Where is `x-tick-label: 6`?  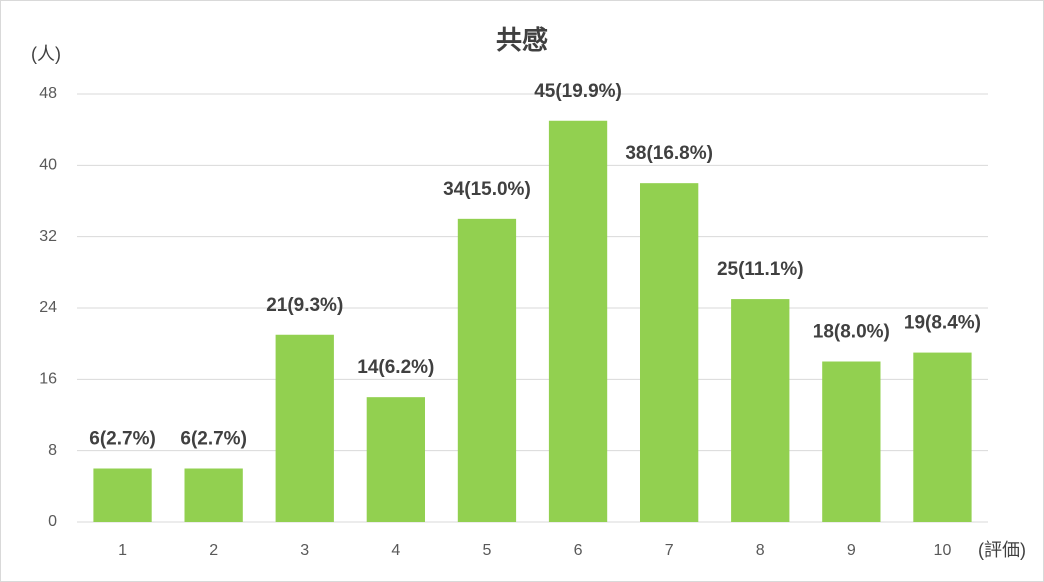
x-tick-label: 6 is located at coordinates (578, 550).